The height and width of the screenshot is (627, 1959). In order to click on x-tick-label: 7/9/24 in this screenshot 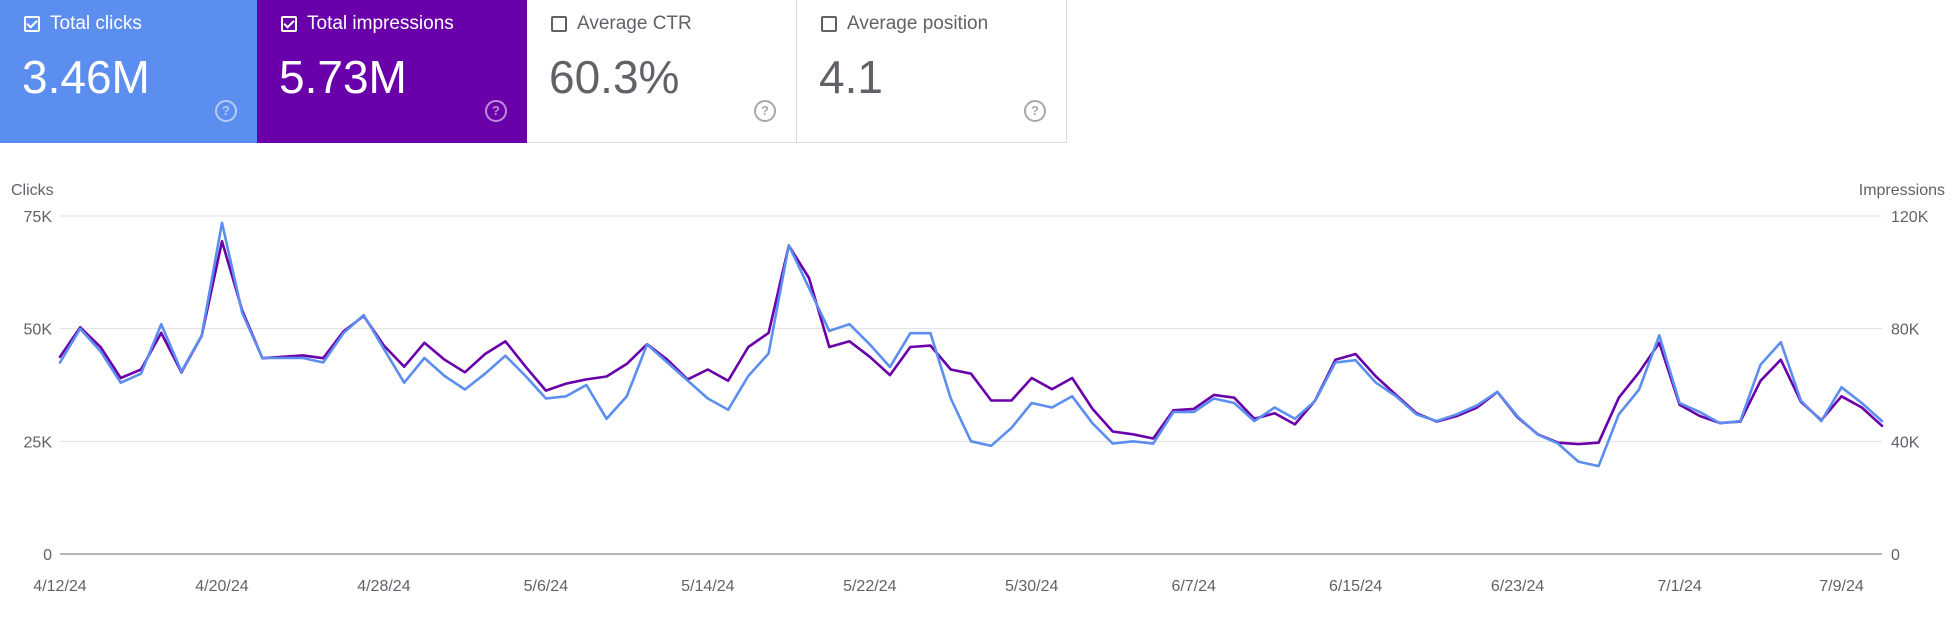, I will do `click(1841, 586)`.